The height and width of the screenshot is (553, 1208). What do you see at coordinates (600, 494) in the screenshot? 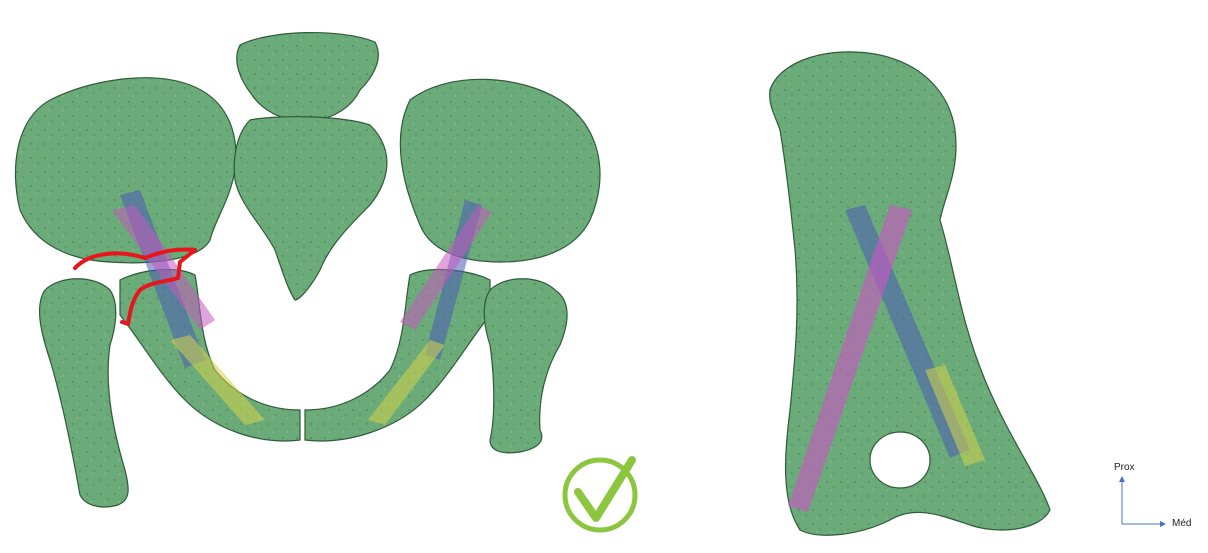
I see `check-mark-icon` at bounding box center [600, 494].